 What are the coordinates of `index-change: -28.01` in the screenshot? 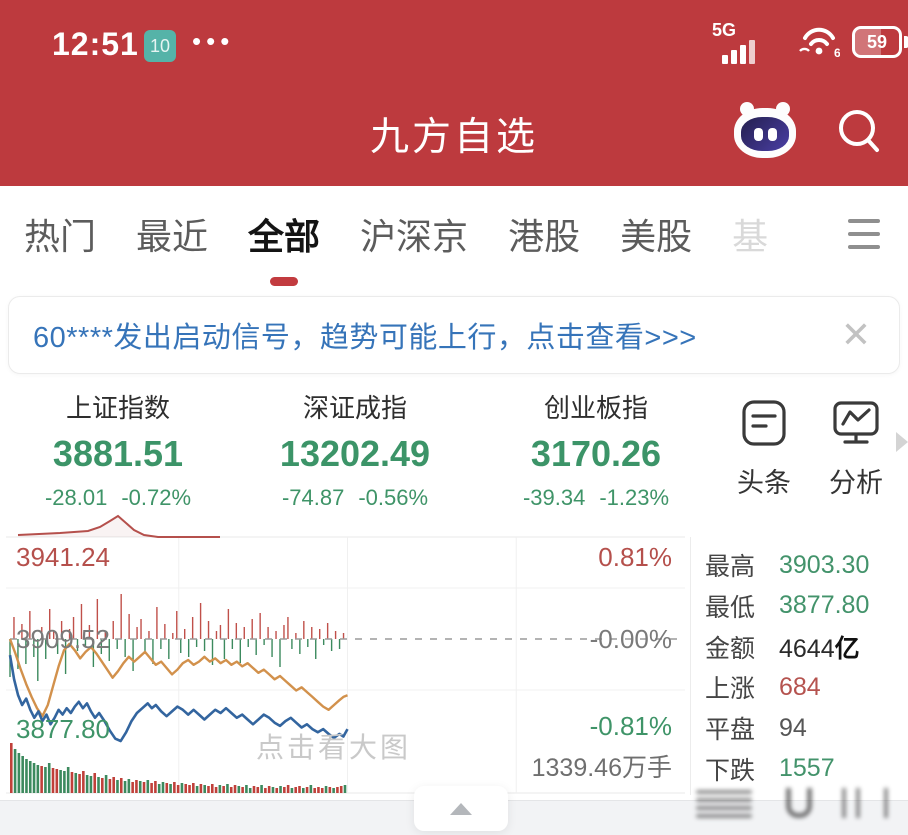 It's located at (76, 497).